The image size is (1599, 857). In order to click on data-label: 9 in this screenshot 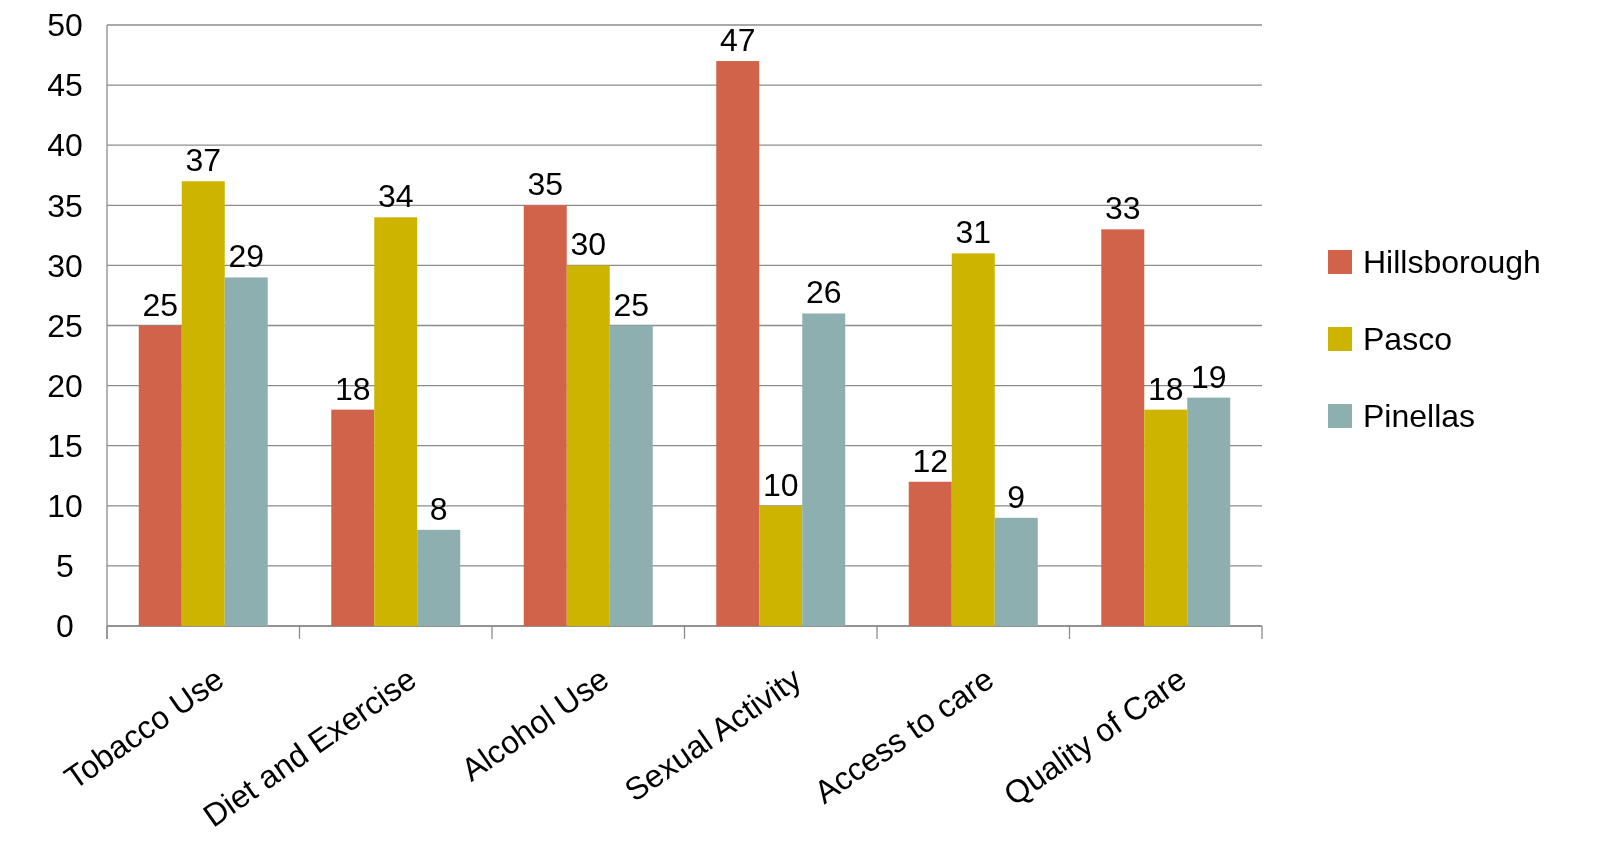, I will do `click(1016, 496)`.